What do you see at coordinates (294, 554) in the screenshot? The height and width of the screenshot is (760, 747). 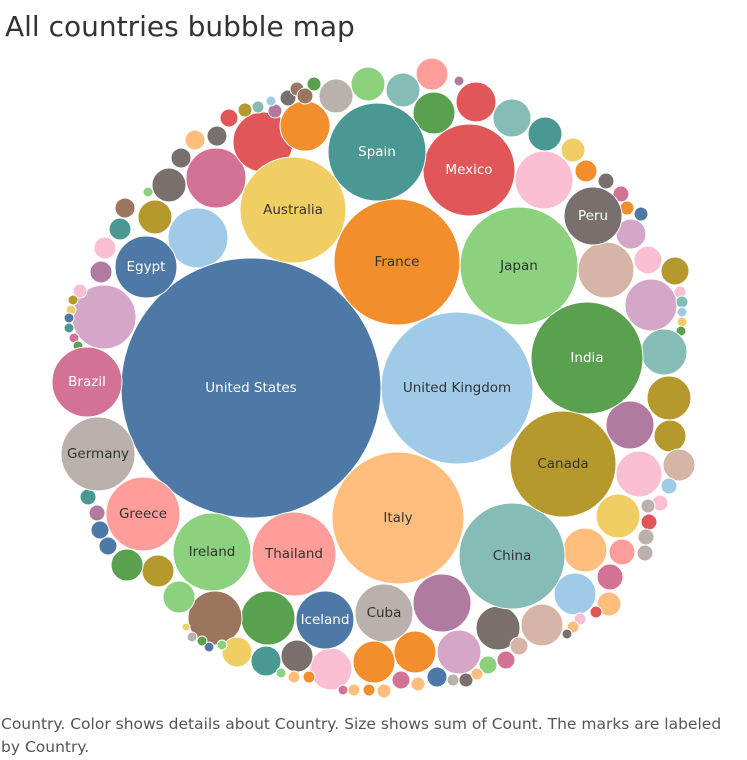 I see `bubble-thailand` at bounding box center [294, 554].